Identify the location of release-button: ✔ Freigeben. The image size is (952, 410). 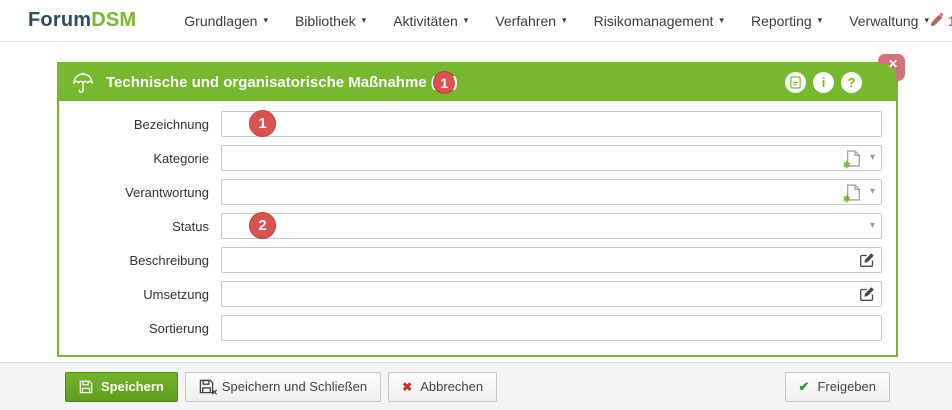
(837, 386).